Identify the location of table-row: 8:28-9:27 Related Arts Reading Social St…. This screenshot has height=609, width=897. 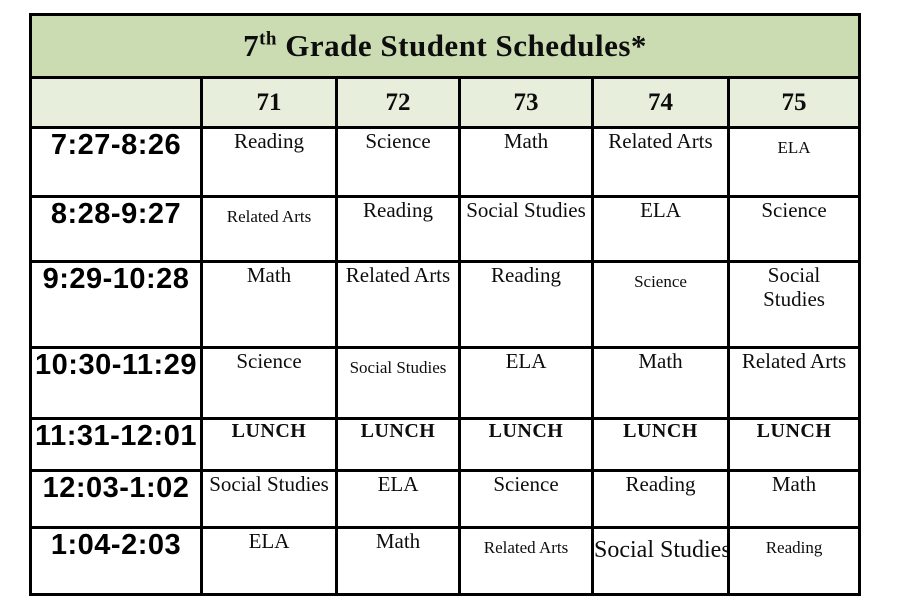
(445, 229).